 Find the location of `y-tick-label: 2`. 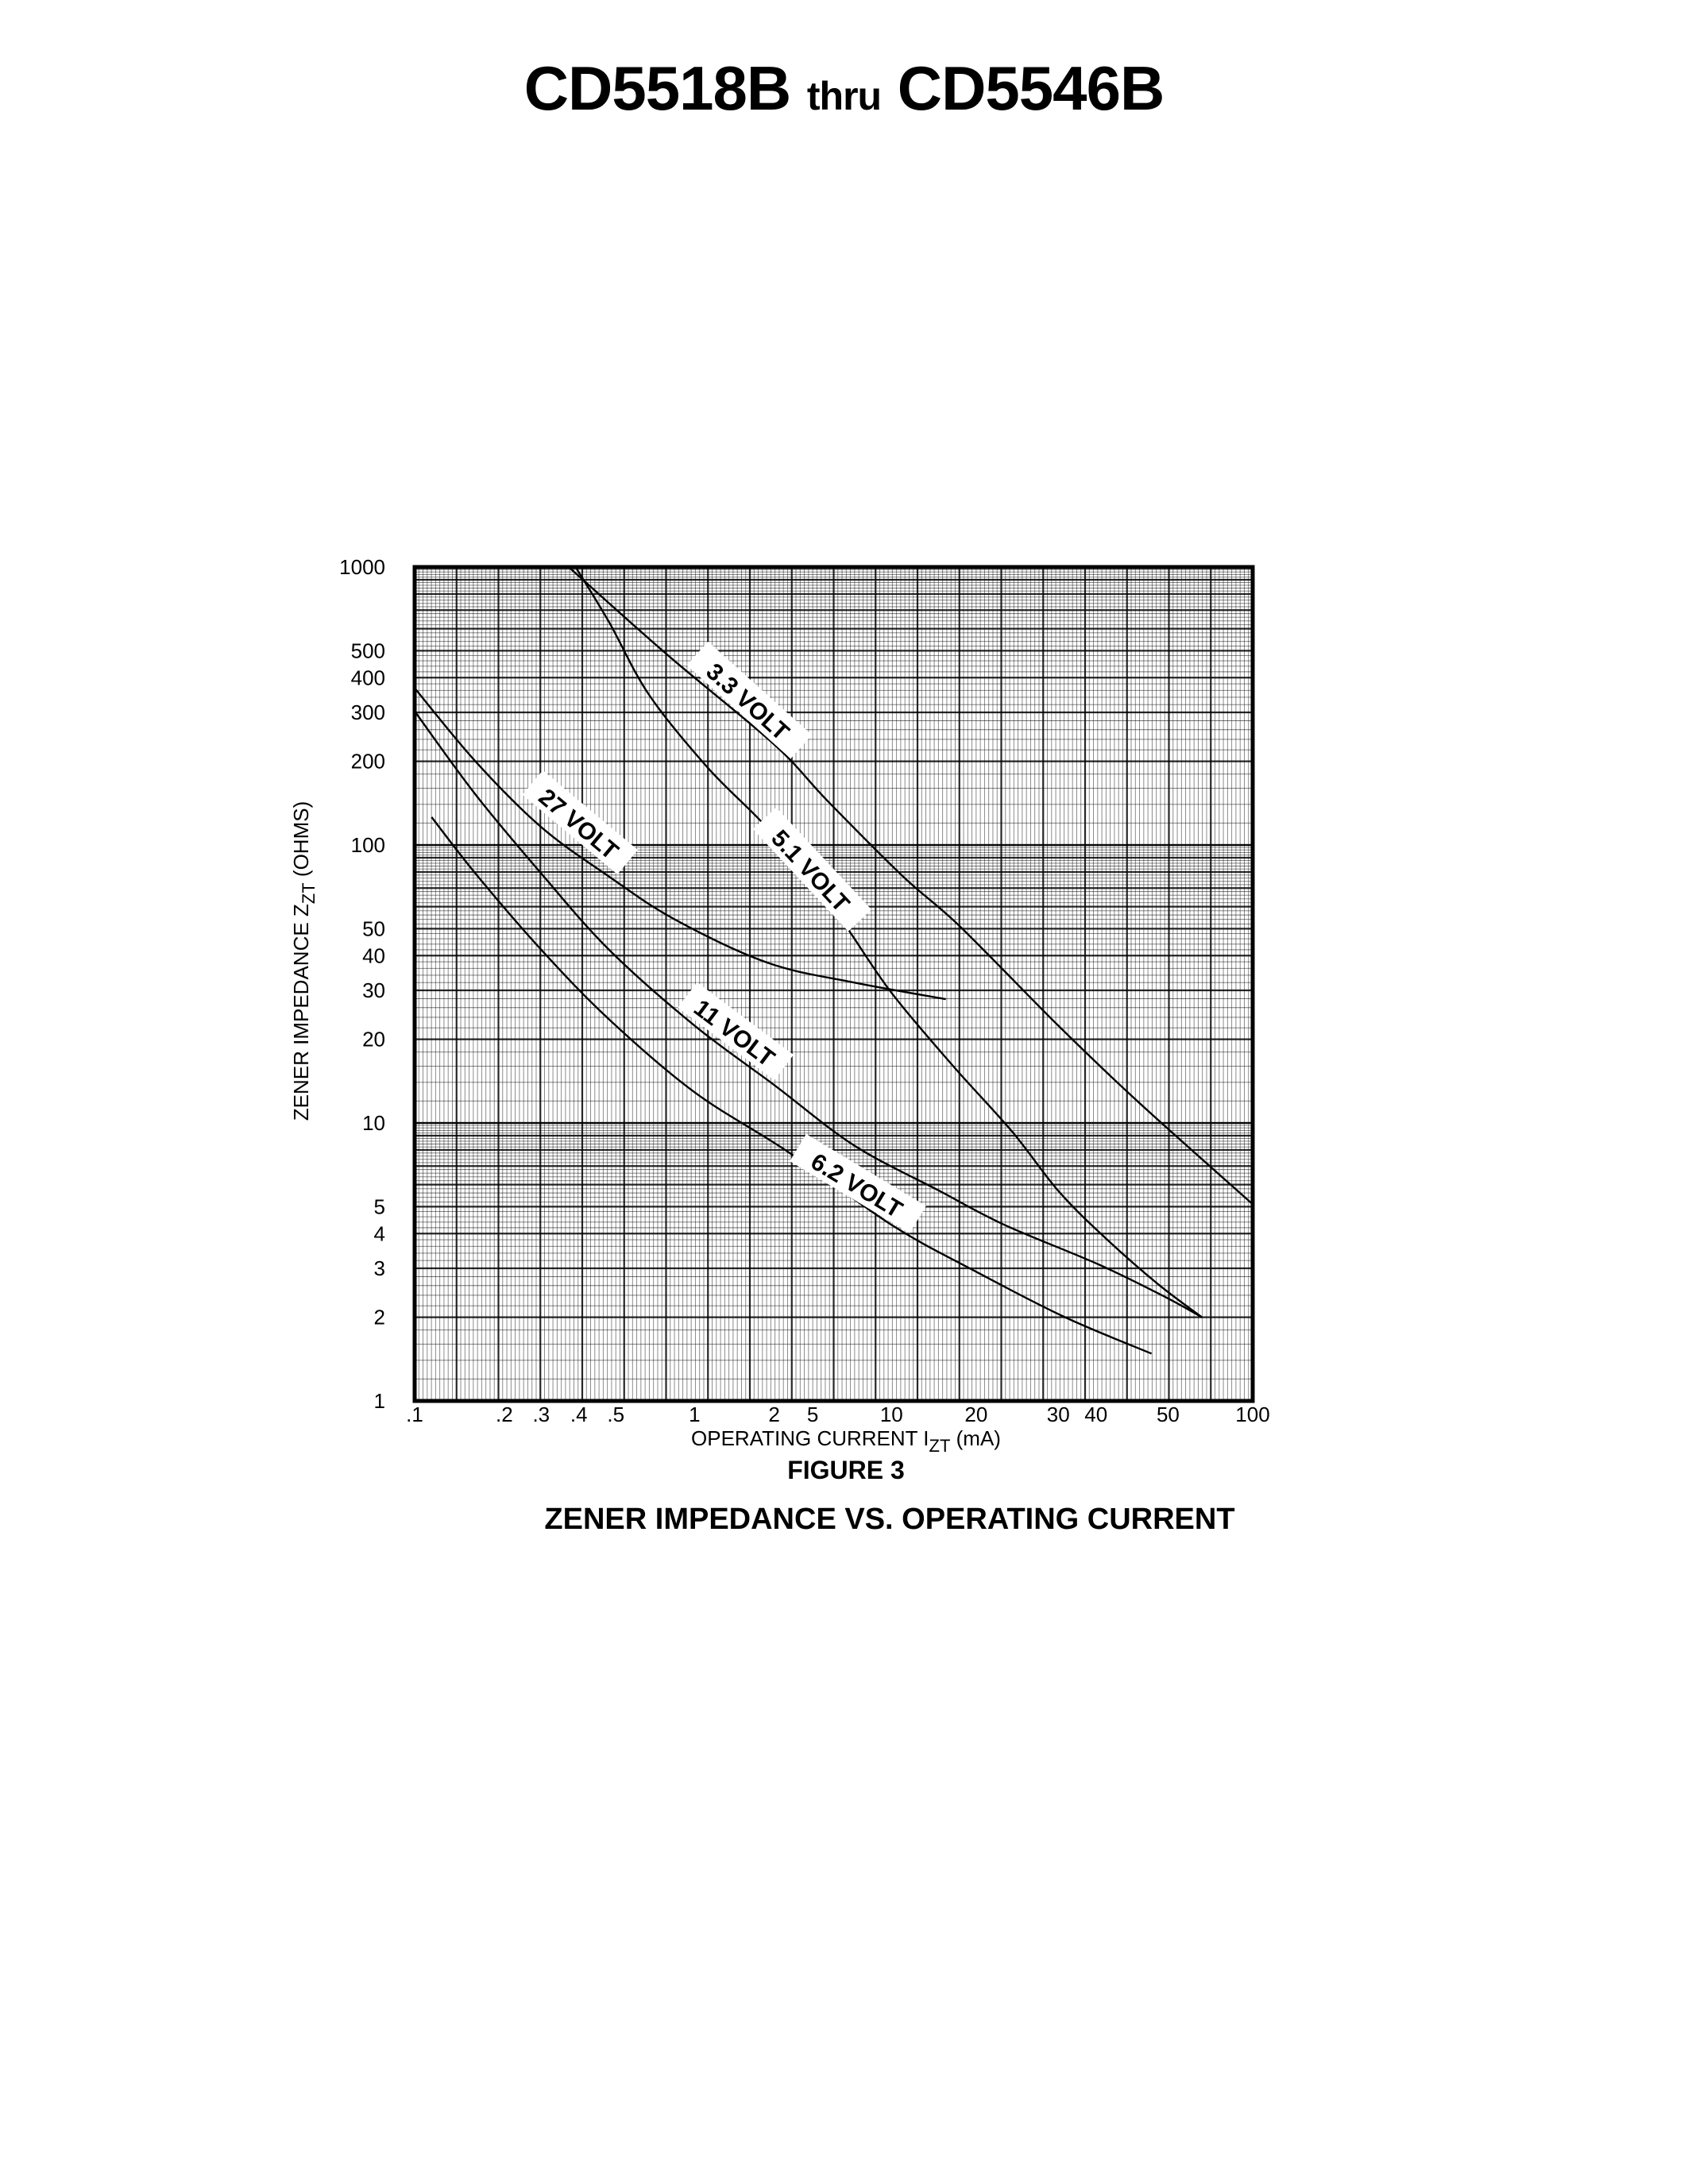

y-tick-label: 2 is located at coordinates (380, 1317).